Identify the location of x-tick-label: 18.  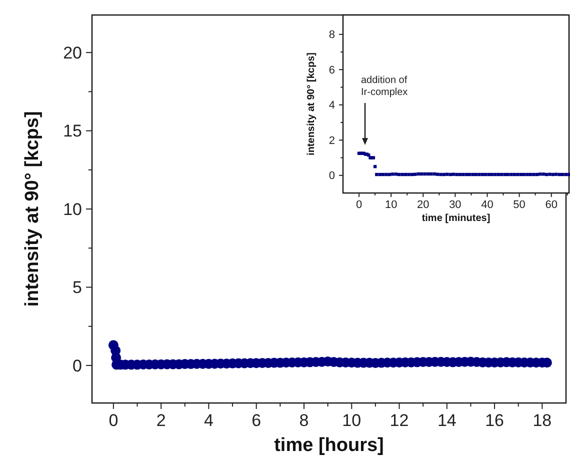
(542, 420).